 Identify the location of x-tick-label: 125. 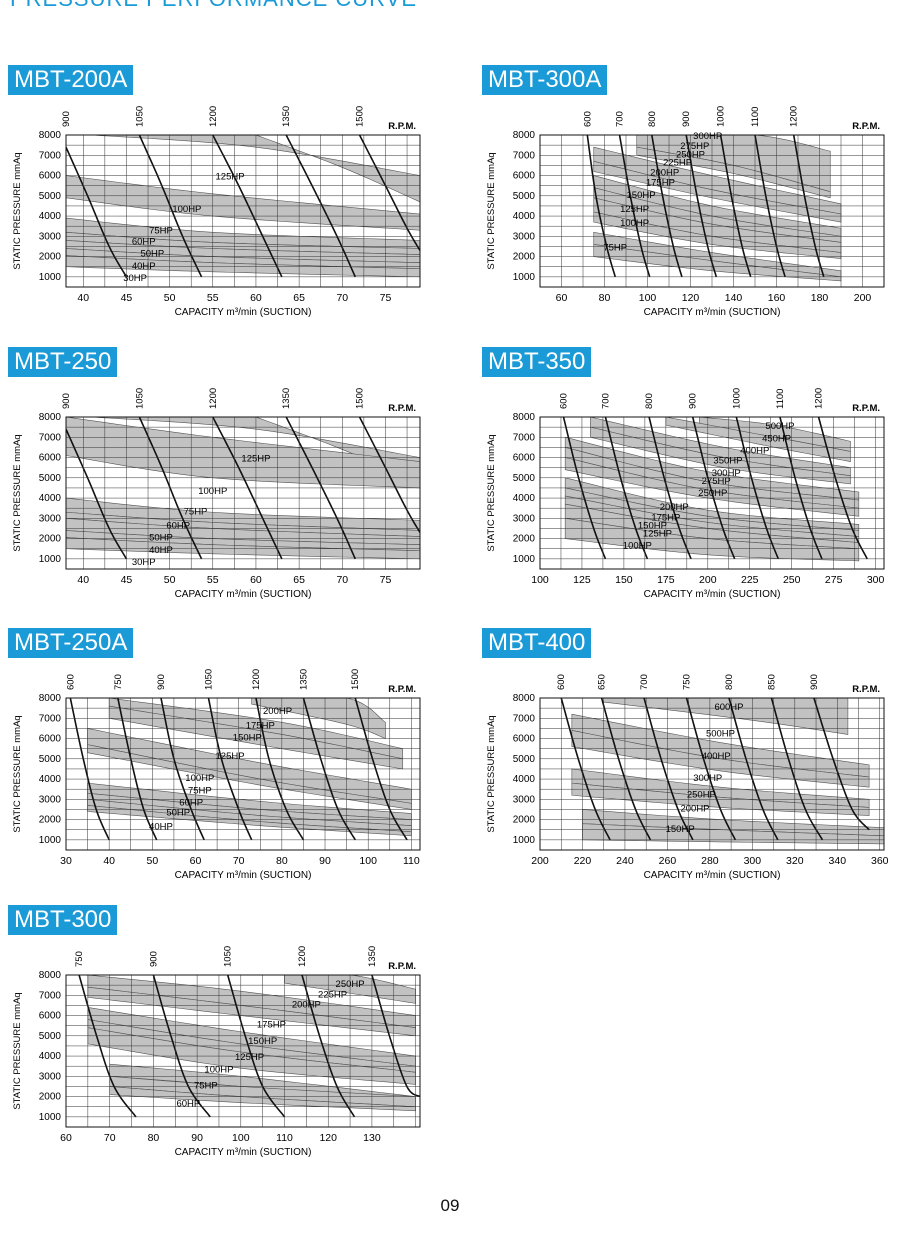
(582, 580).